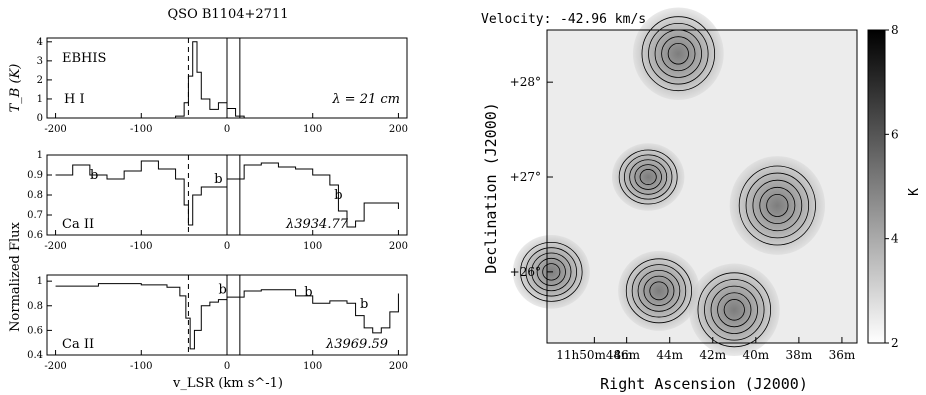 This screenshot has height=395, width=926. What do you see at coordinates (317, 224) in the screenshot?
I see `caii-3934-wavelength-label: λ3934.77` at bounding box center [317, 224].